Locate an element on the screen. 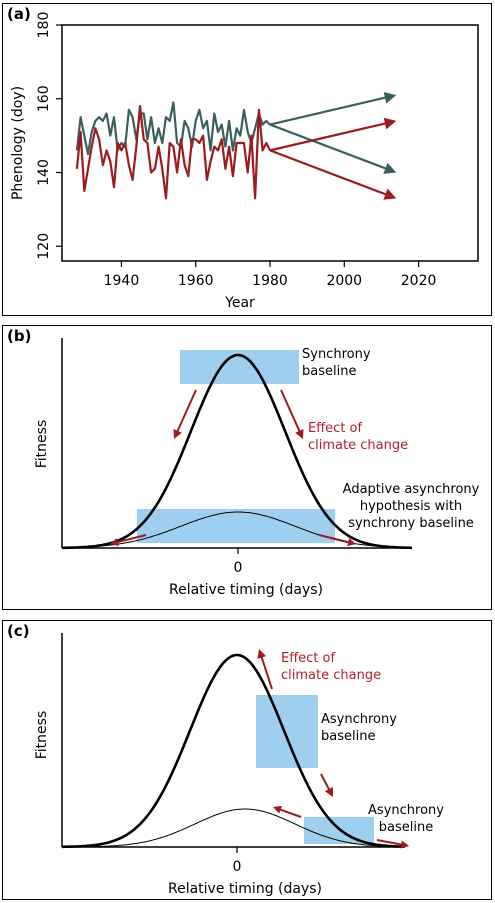 This screenshot has width=495, height=903. adaptive-arrow-b-right-head is located at coordinates (351, 542).